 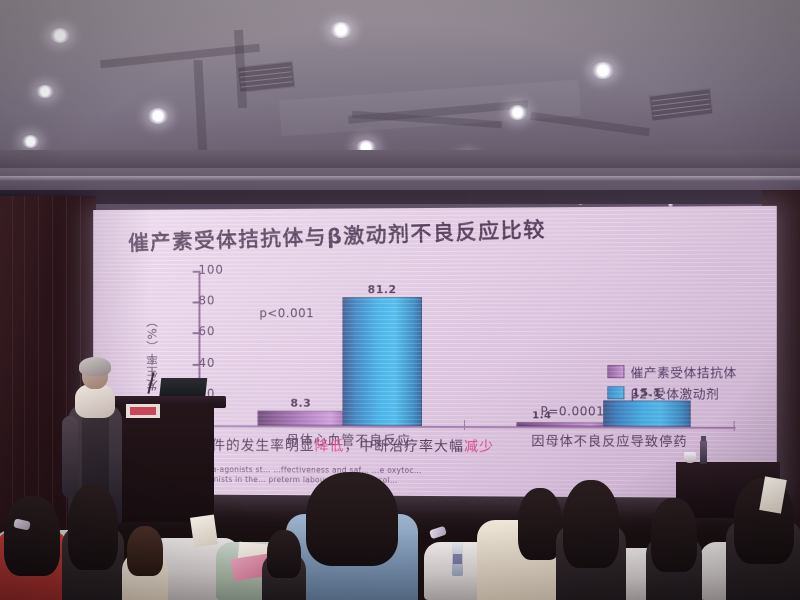 I want to click on p-value-annotation-2: P=0.0001, so click(x=572, y=411).